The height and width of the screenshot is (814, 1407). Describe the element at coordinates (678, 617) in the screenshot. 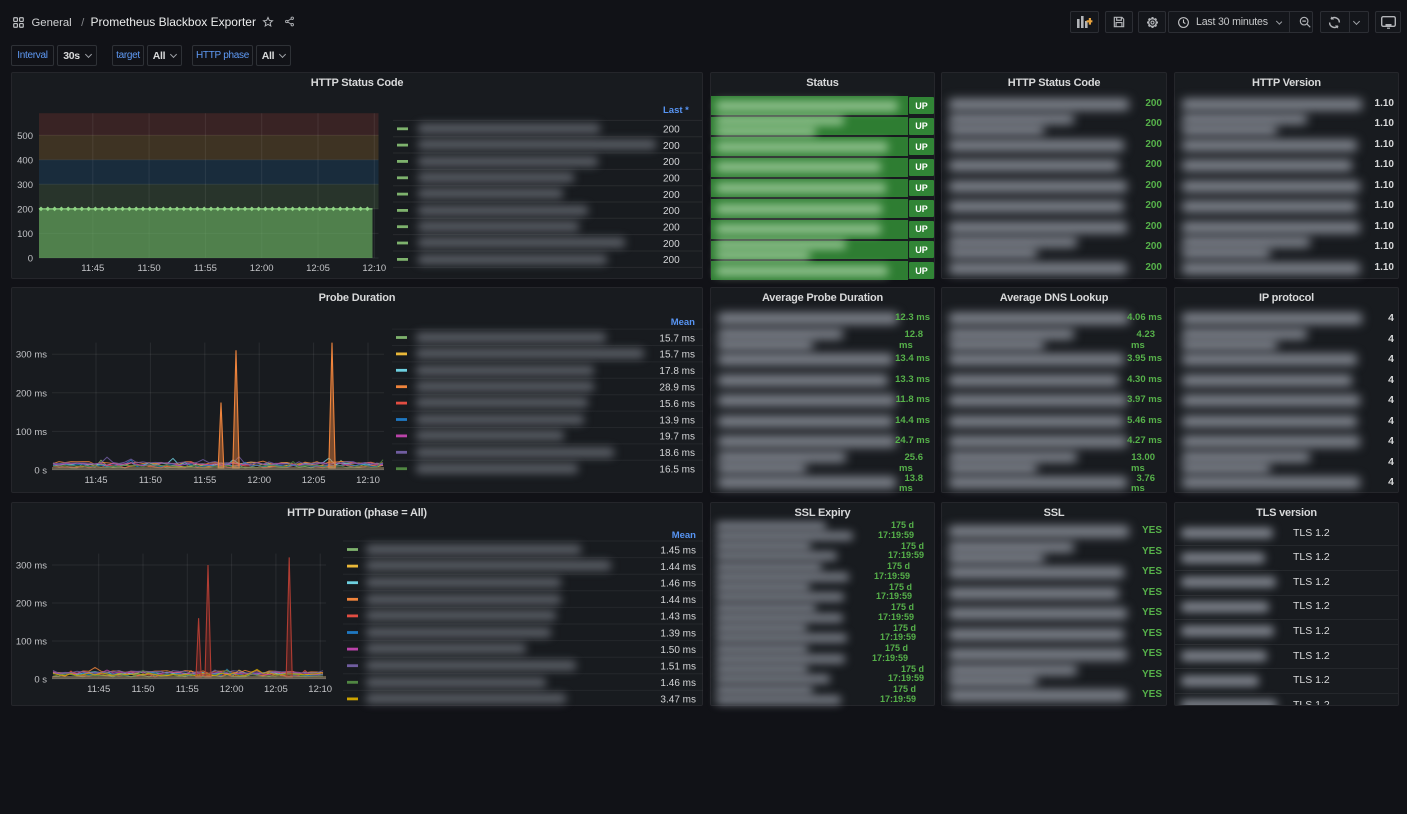

I see `svg-text: 1.43 ms` at that location.